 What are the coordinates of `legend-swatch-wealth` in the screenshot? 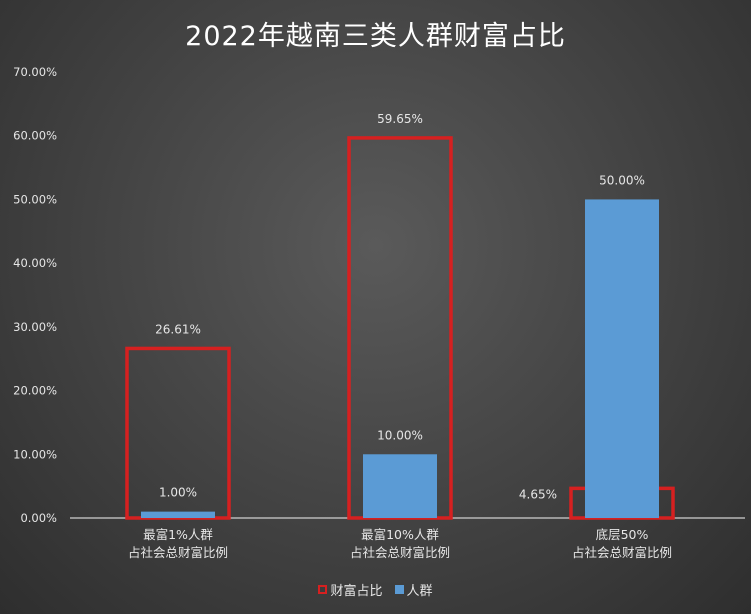 It's located at (323, 589).